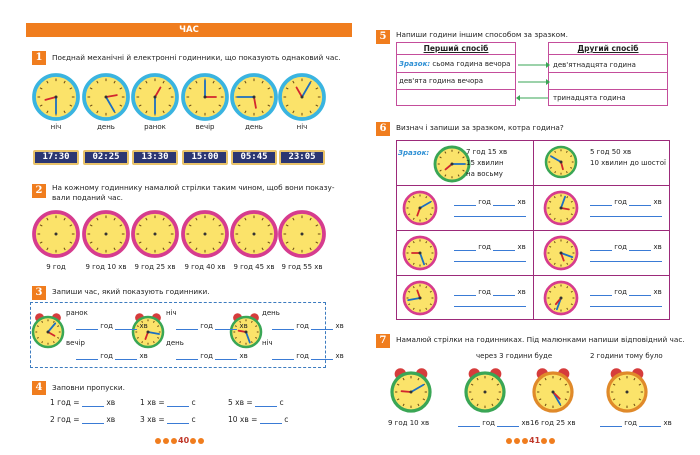  What do you see at coordinates (83, 402) in the screenshot?
I see `conversion-blank: 1 год = хв` at bounding box center [83, 402].